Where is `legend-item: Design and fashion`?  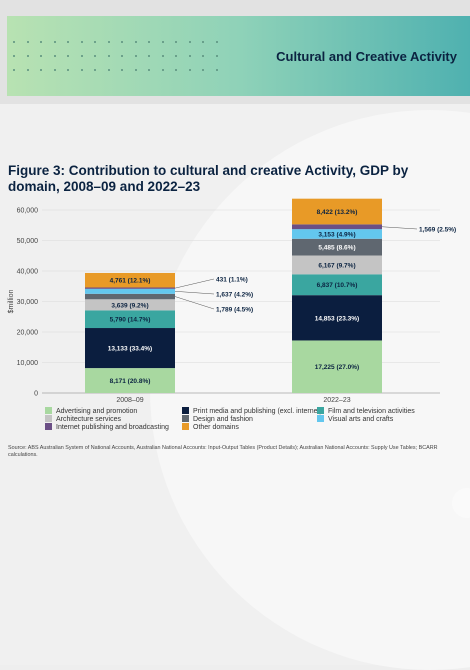
legend-item: Design and fashion is located at coordinates (217, 419).